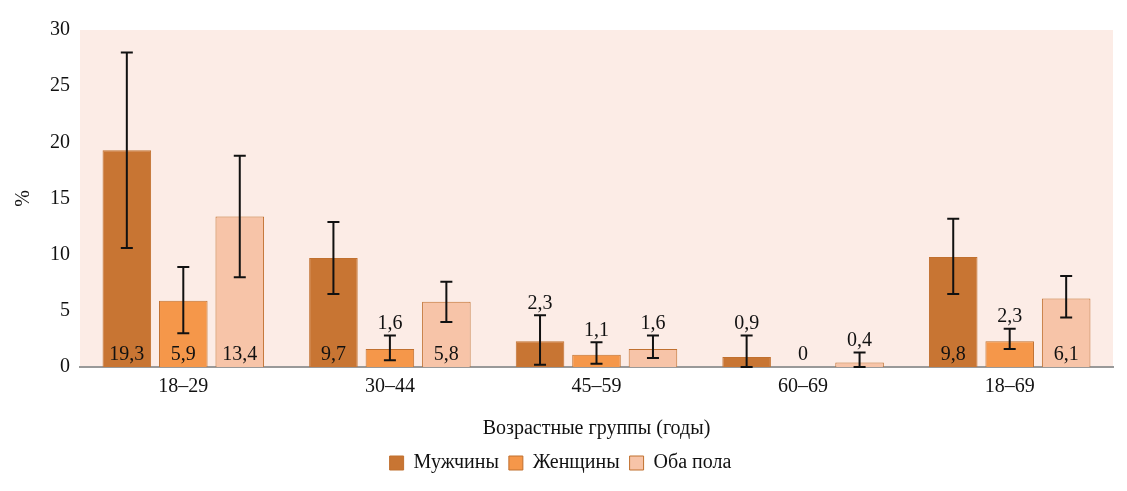 The width and height of the screenshot is (1127, 491). What do you see at coordinates (860, 338) in the screenshot?
I see `data-label: 0,4` at bounding box center [860, 338].